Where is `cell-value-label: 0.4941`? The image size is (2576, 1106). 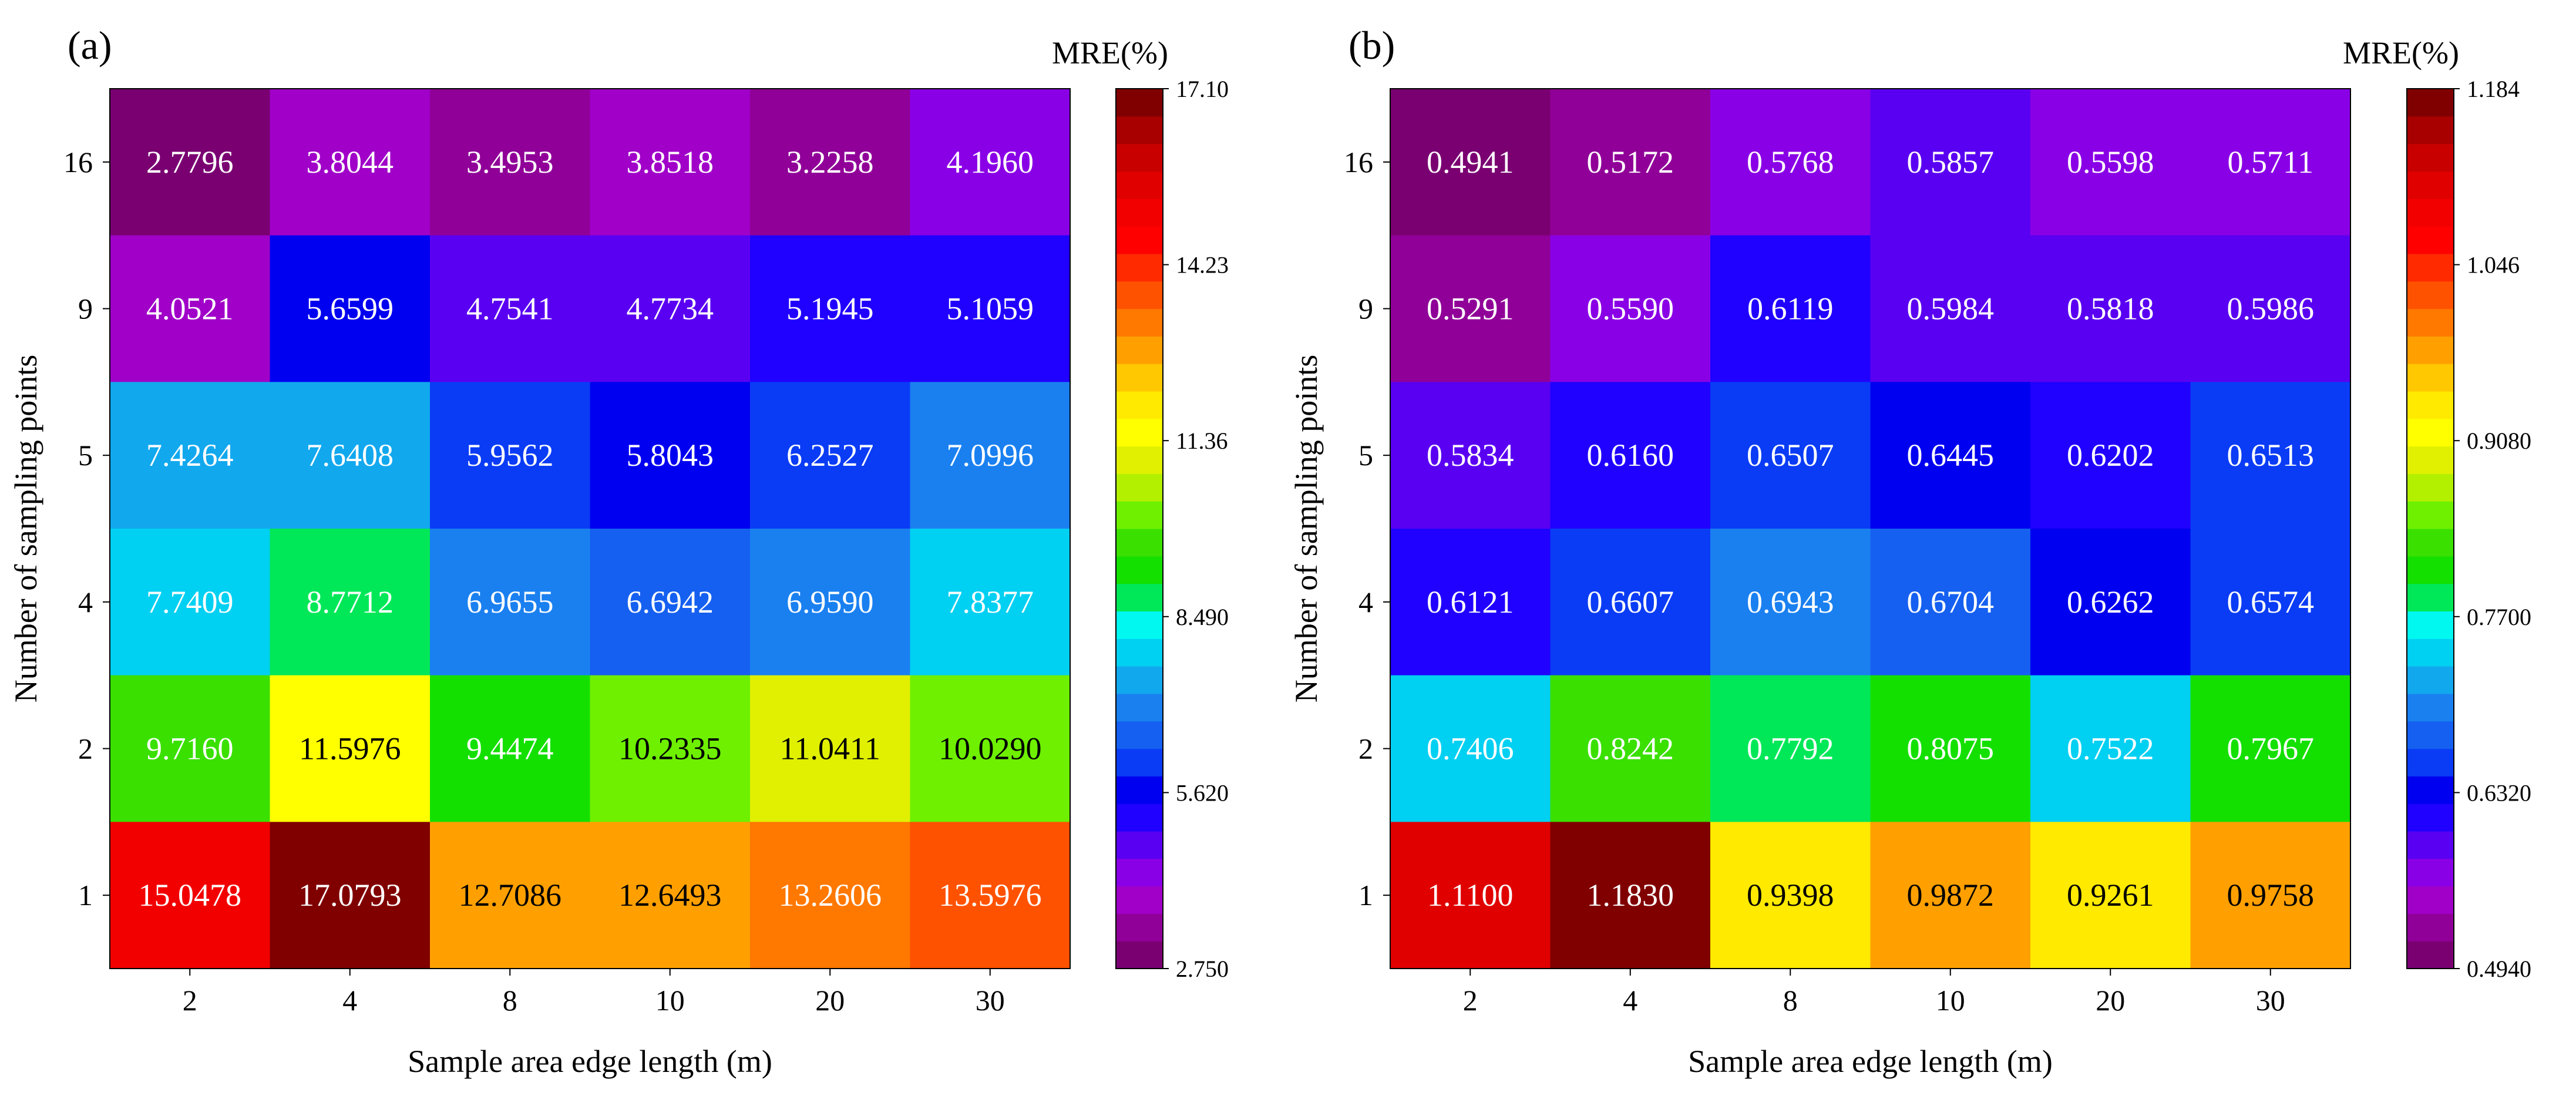 cell-value-label: 0.4941 is located at coordinates (1471, 162).